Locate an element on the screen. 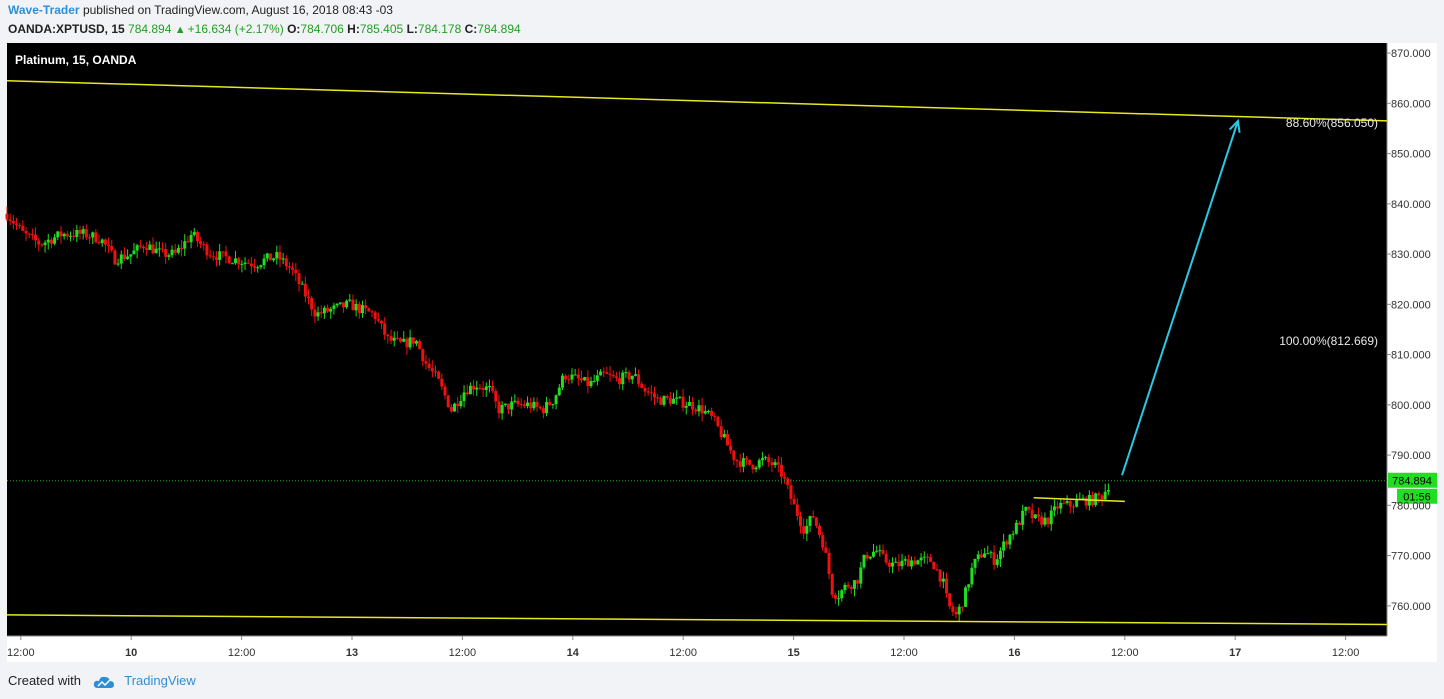 The width and height of the screenshot is (1444, 699). open-label: O: is located at coordinates (294, 29).